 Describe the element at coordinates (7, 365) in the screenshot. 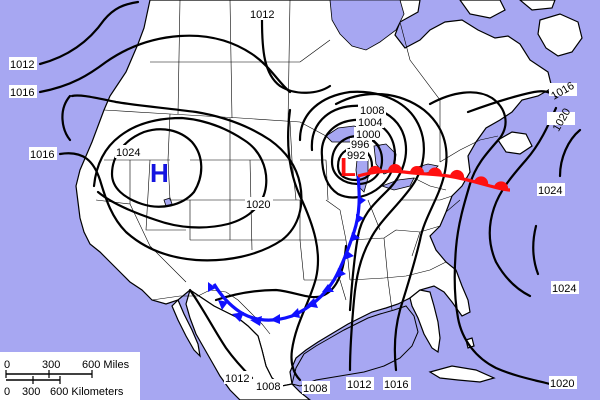

I see `scale-miles-0: 0` at that location.